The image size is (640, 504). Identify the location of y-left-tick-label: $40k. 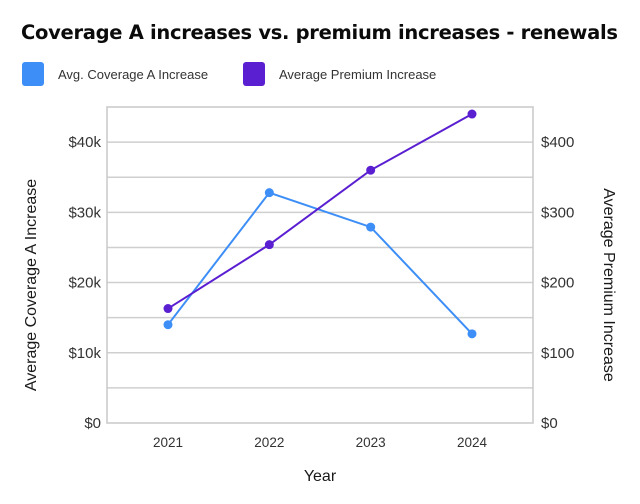
(84, 142).